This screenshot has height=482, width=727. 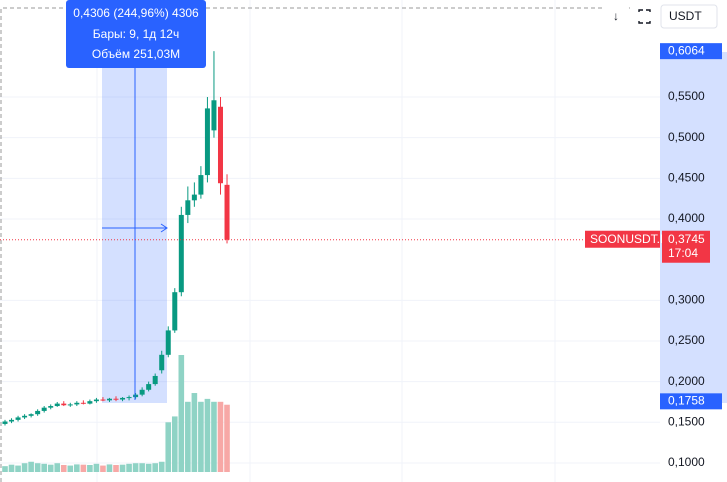 What do you see at coordinates (693, 227) in the screenshot?
I see `axis-range` at bounding box center [693, 227].